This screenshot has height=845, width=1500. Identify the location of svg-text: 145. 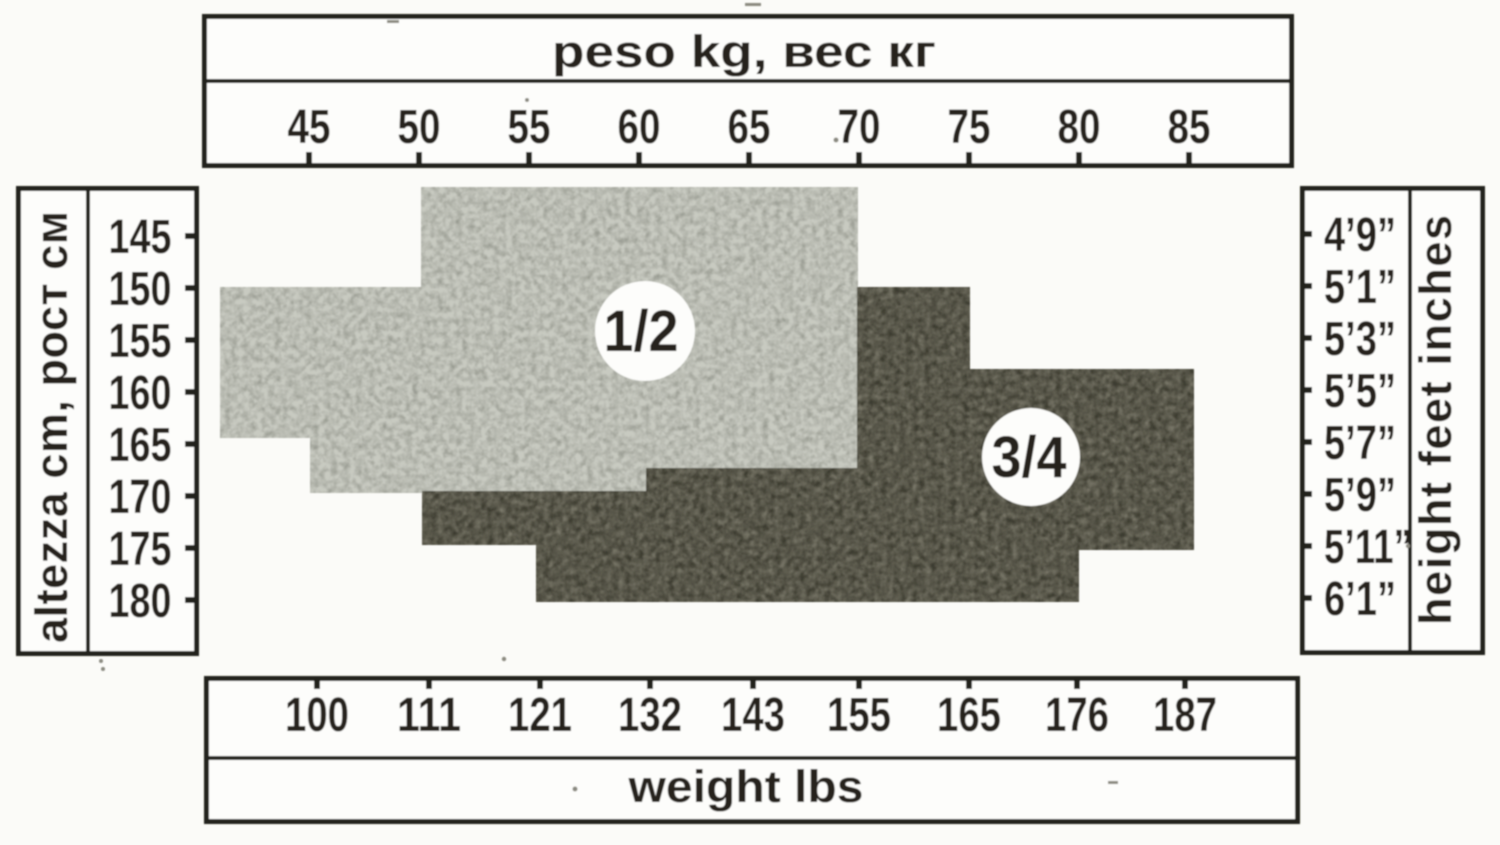
(140, 237).